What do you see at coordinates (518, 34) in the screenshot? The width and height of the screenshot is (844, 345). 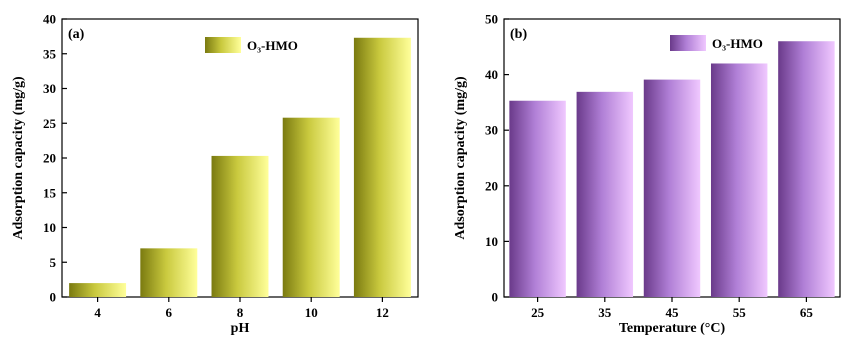 I see `panel-b-label: (b)` at bounding box center [518, 34].